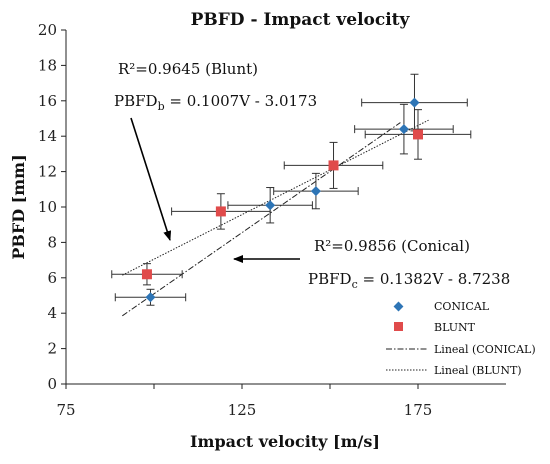 The width and height of the screenshot is (550, 464). What do you see at coordinates (398, 306) in the screenshot?
I see `legend-conical-swatch` at bounding box center [398, 306].